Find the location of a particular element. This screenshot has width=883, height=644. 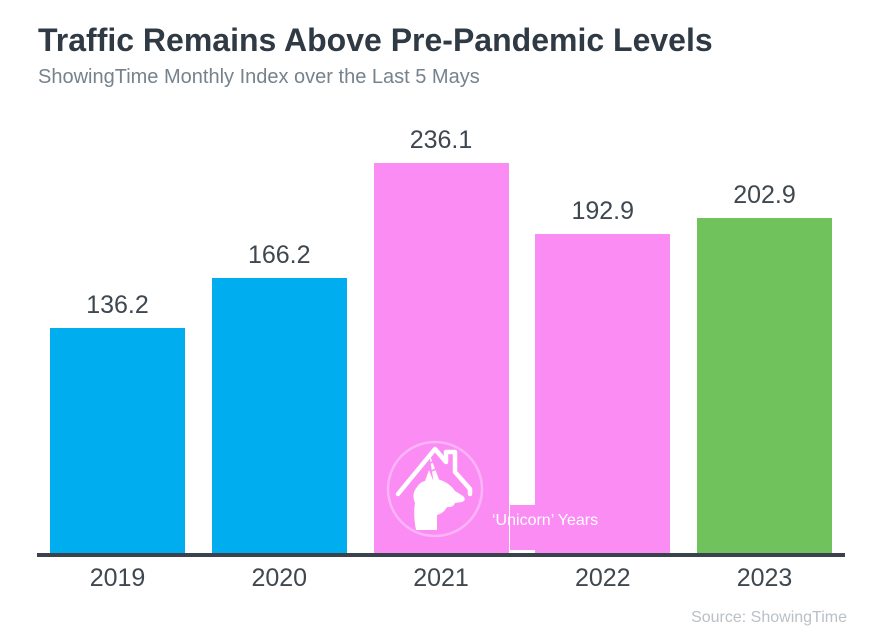

bar-2020 is located at coordinates (279, 415).